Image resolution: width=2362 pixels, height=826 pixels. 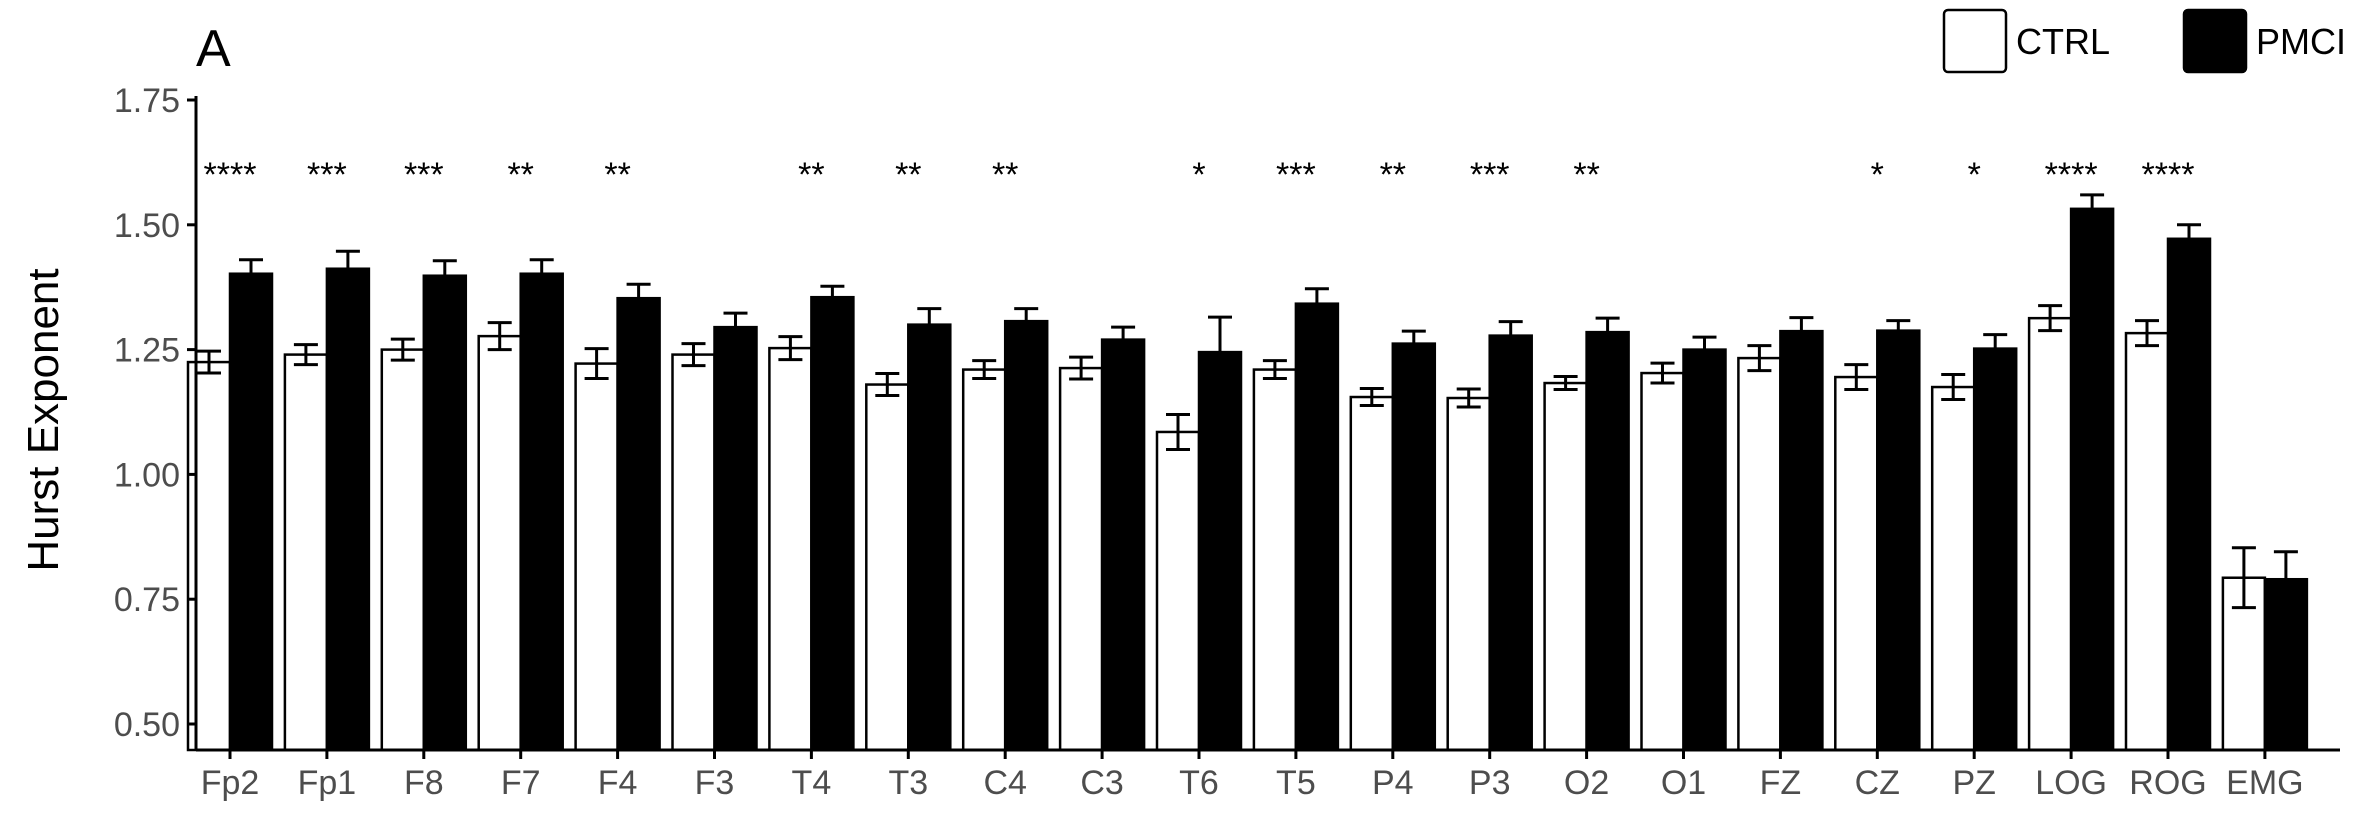 What do you see at coordinates (147, 600) in the screenshot?
I see `y-tick-label: 0.75` at bounding box center [147, 600].